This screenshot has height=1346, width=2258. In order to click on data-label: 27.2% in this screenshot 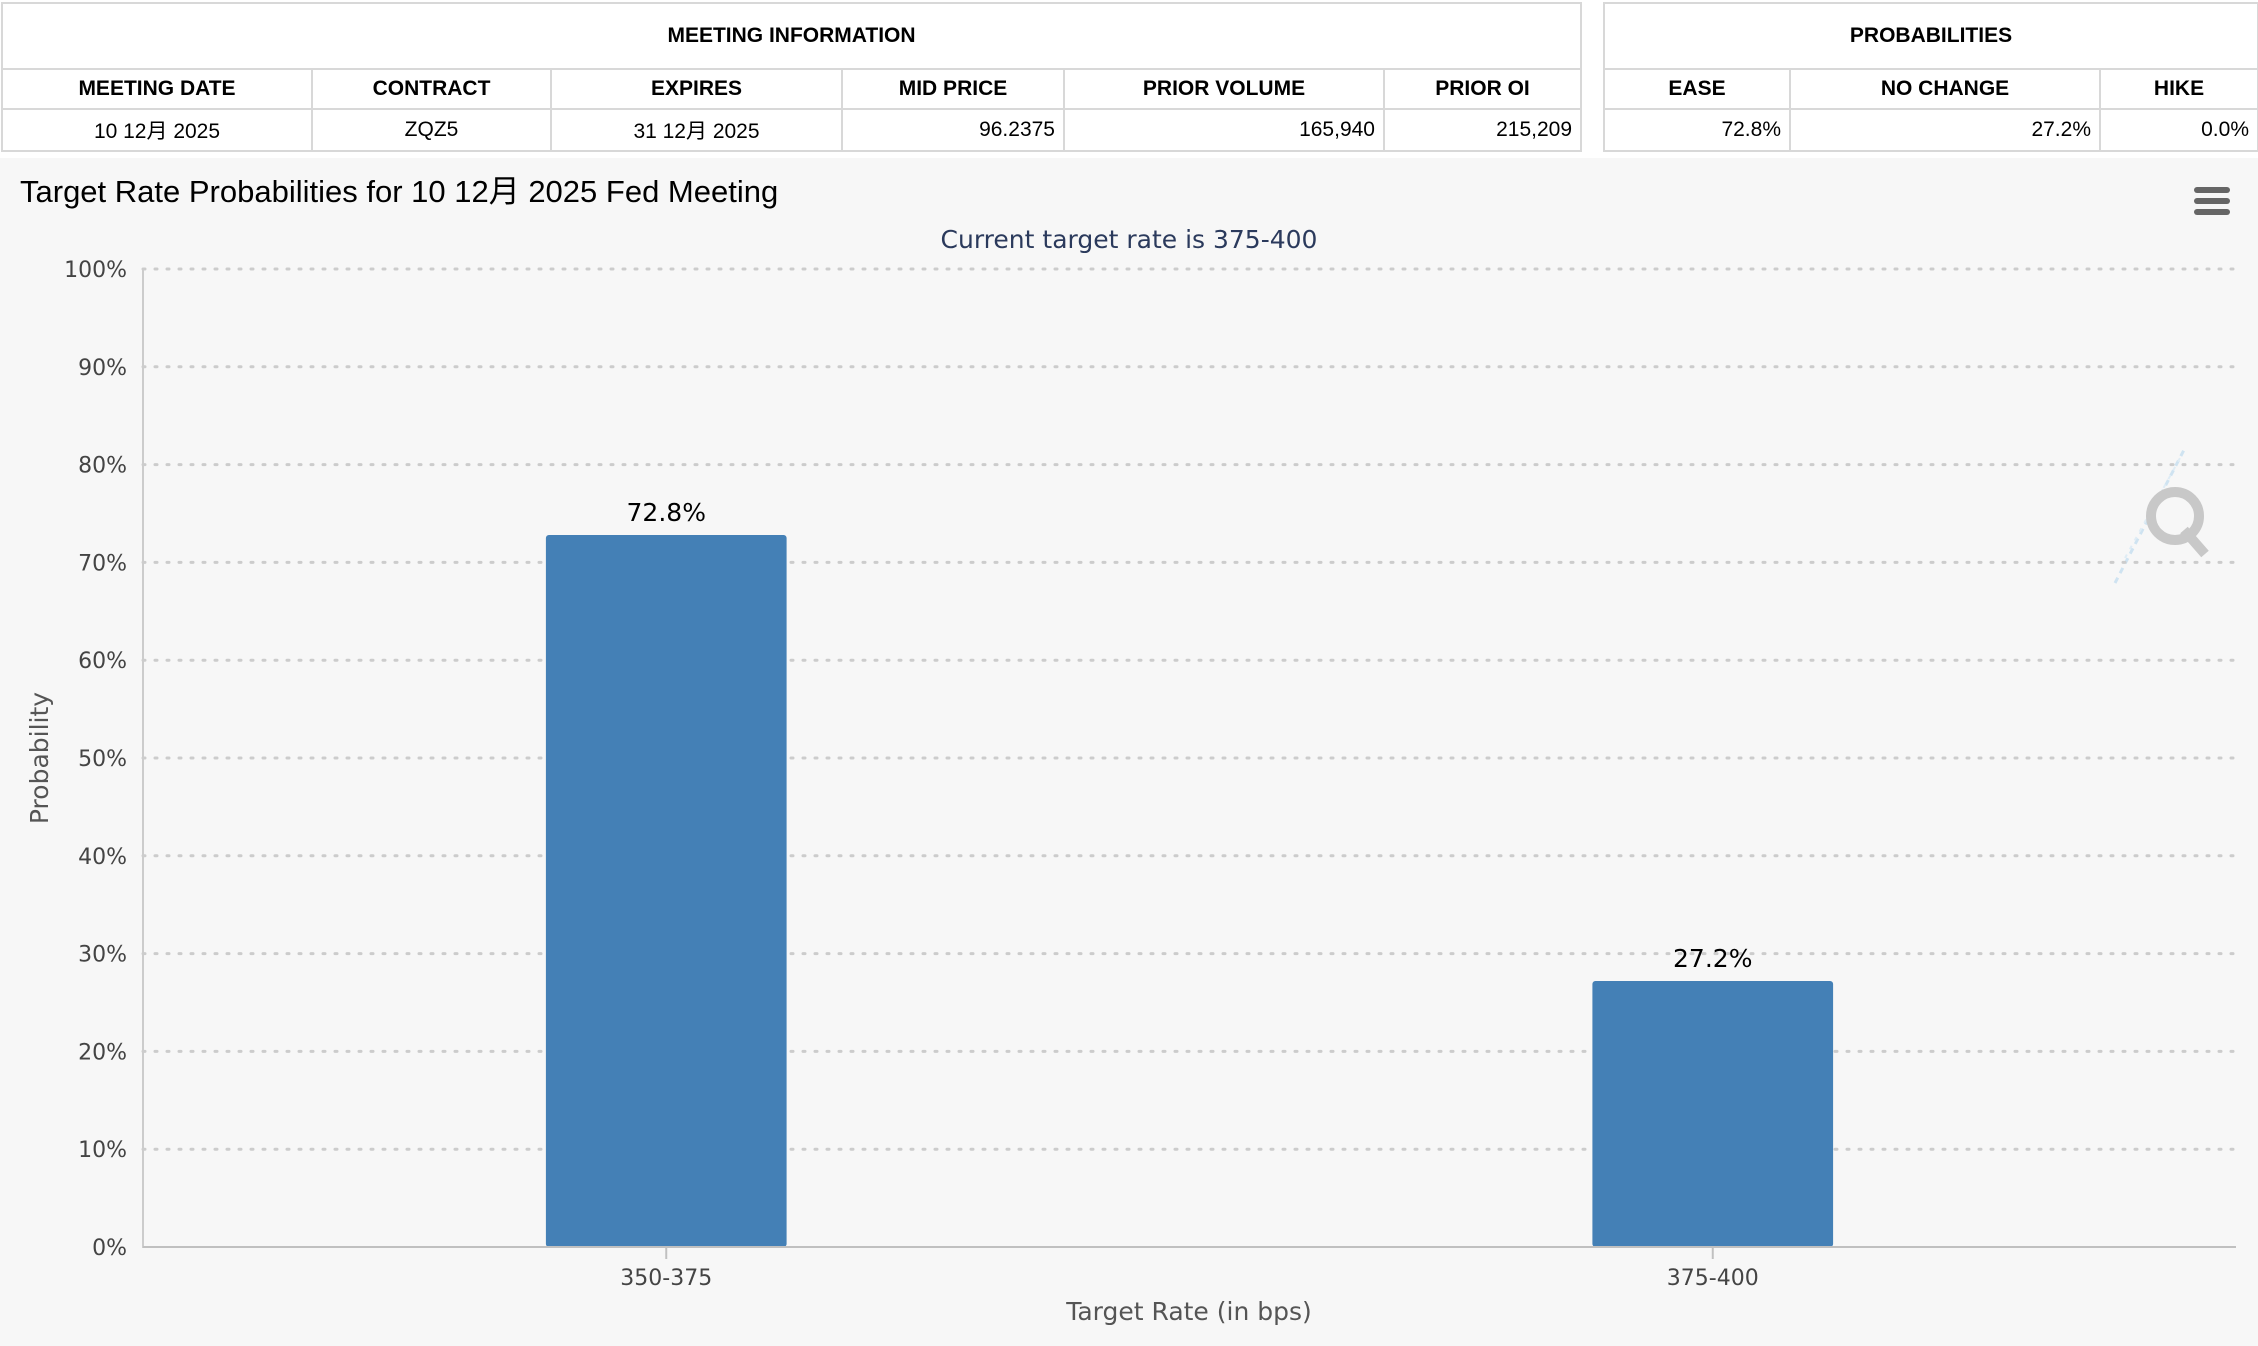, I will do `click(1712, 958)`.